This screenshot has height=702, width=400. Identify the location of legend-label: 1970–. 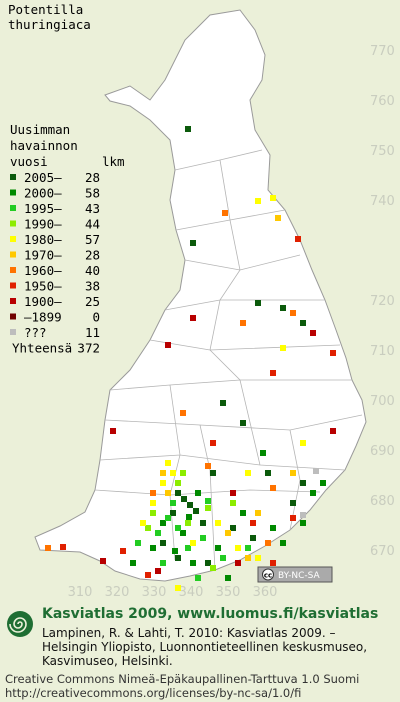
(43, 255).